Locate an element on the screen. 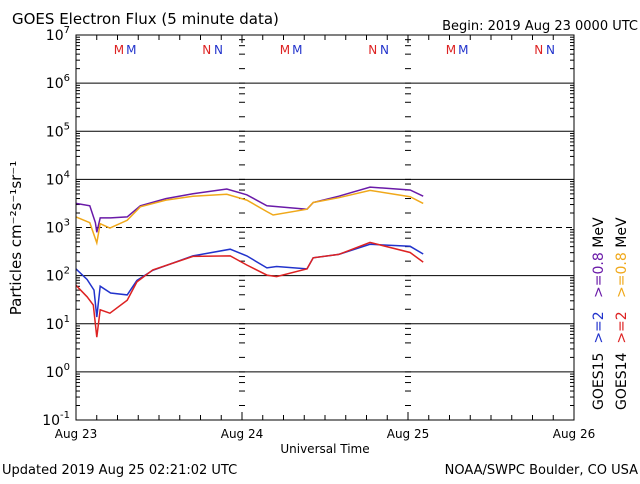  x-tick-label: Aug 24 is located at coordinates (242, 434).